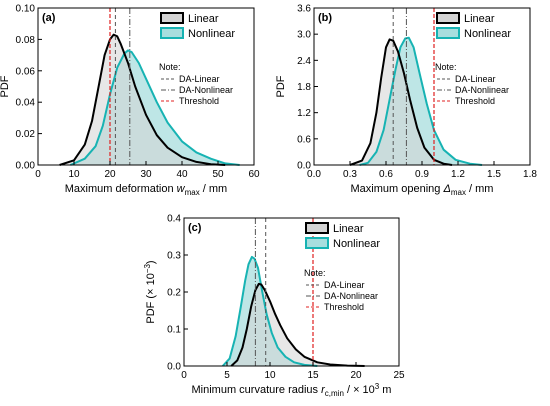 This screenshot has width=550, height=406. Describe the element at coordinates (458, 174) in the screenshot. I see `x-tick-label: 1.2` at that location.